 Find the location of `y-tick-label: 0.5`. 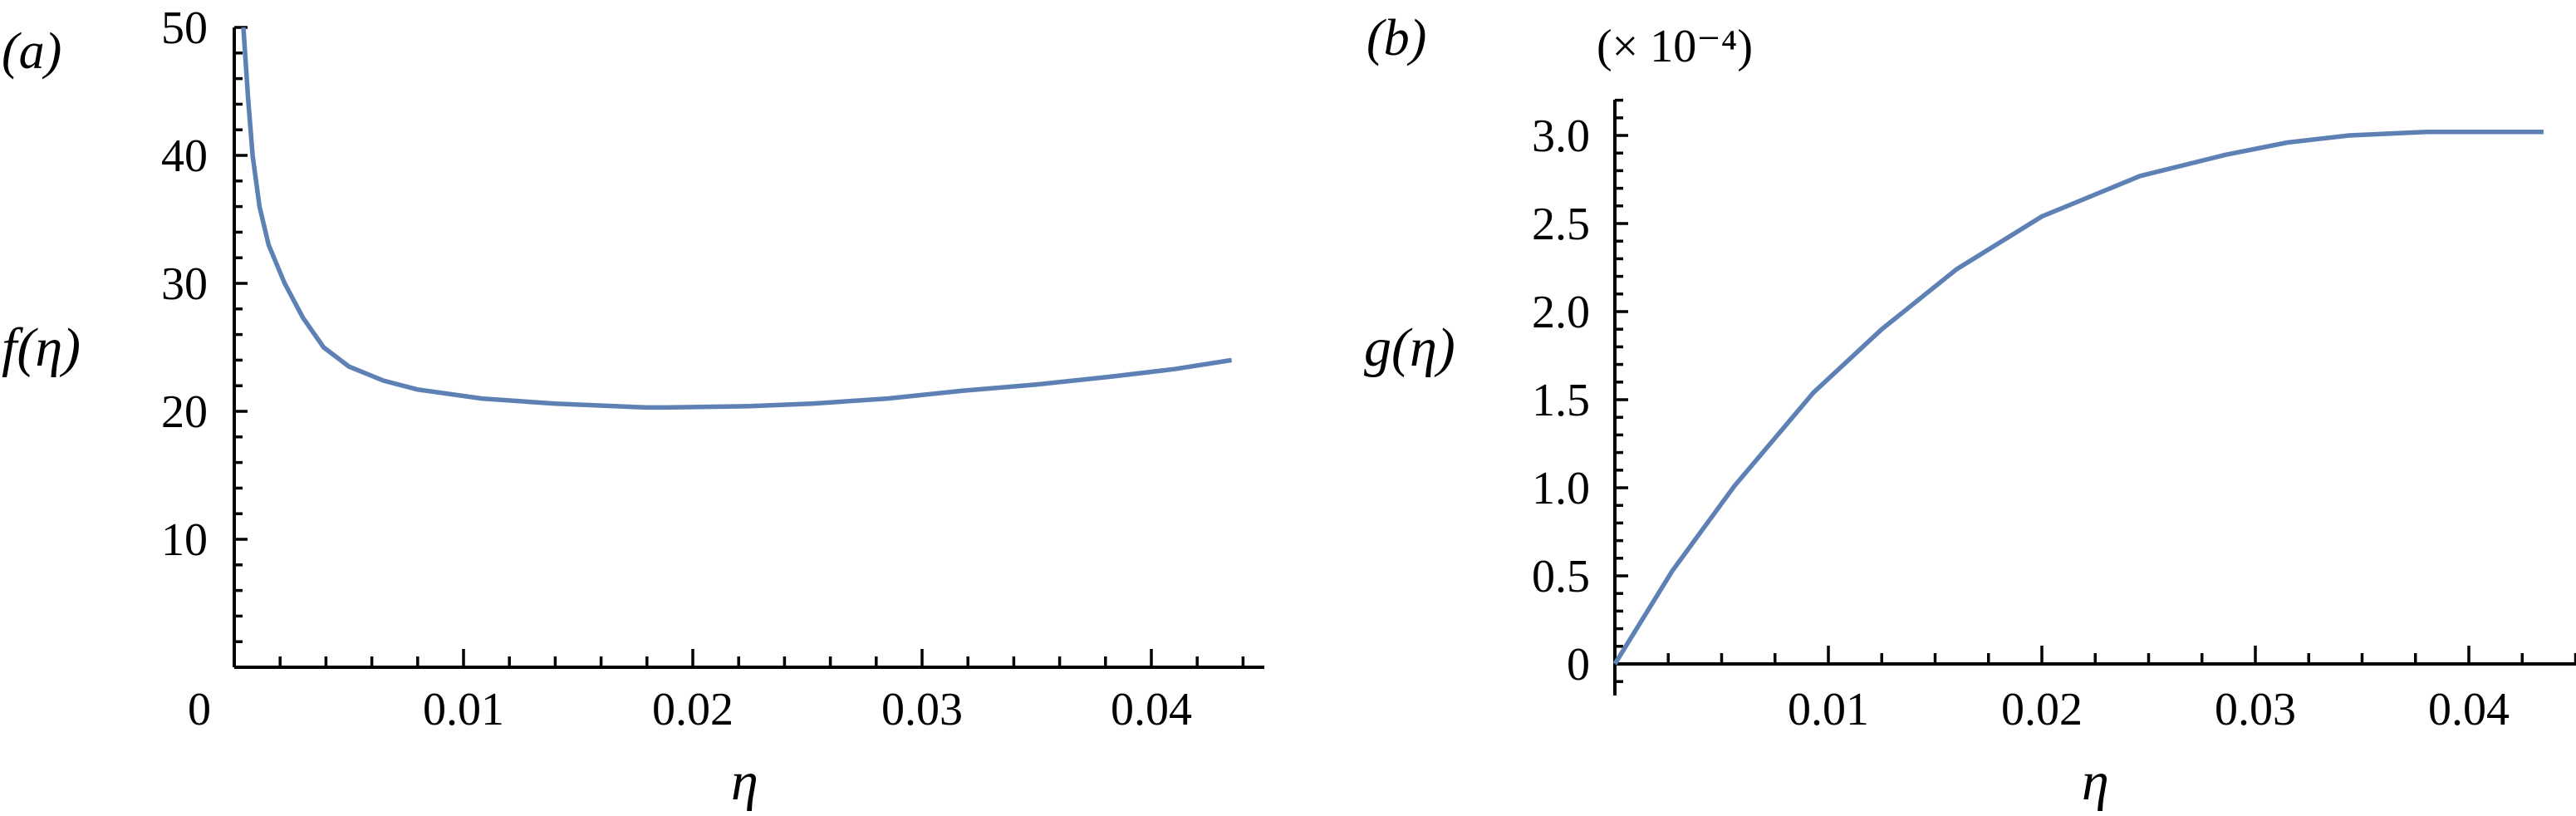

y-tick-label: 0.5 is located at coordinates (1561, 576).